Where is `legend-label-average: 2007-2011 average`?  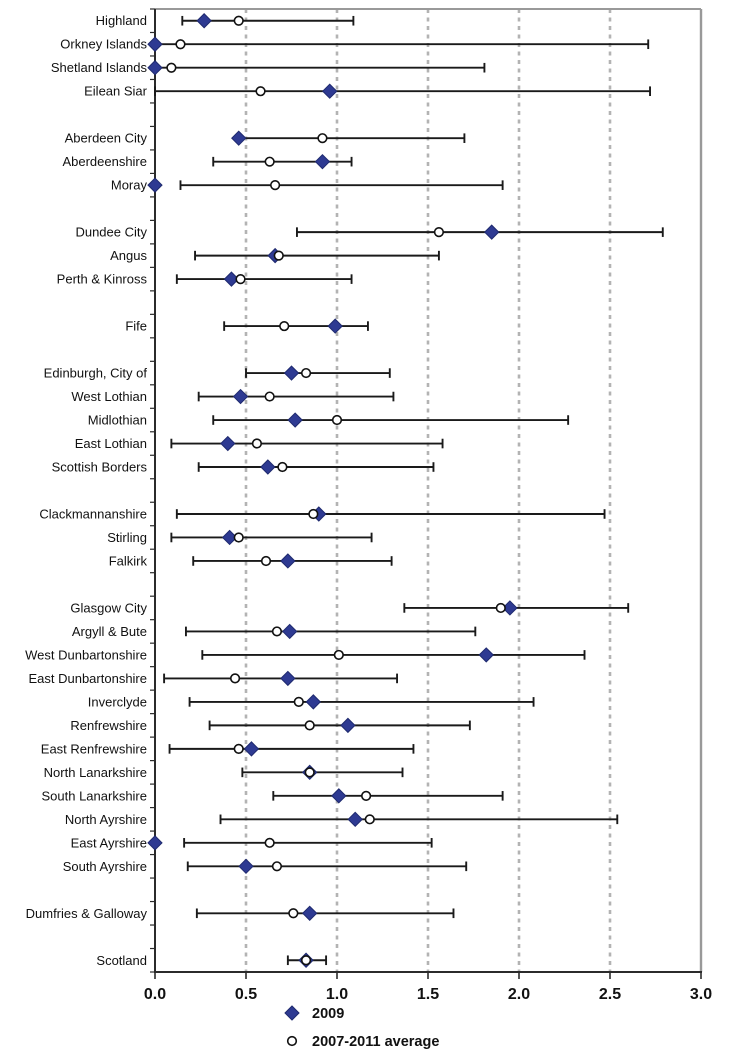 legend-label-average: 2007-2011 average is located at coordinates (375, 1042).